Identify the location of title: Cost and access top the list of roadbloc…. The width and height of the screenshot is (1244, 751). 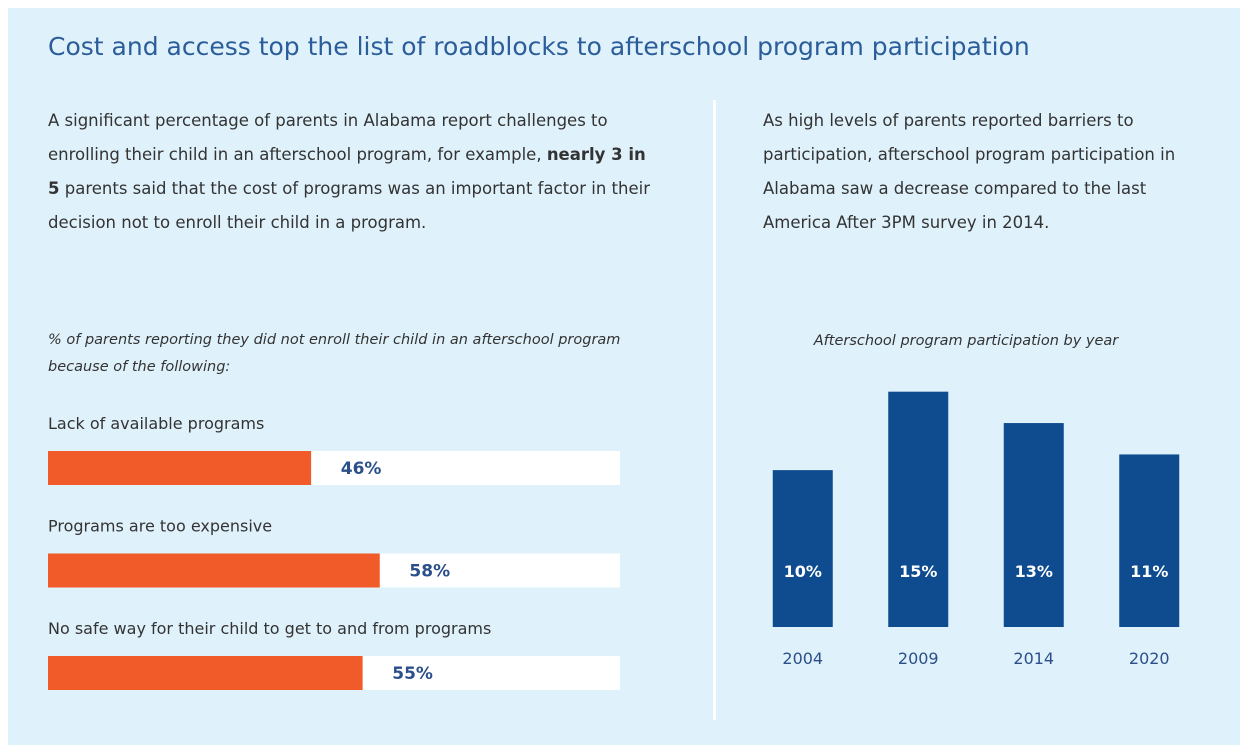
(539, 46).